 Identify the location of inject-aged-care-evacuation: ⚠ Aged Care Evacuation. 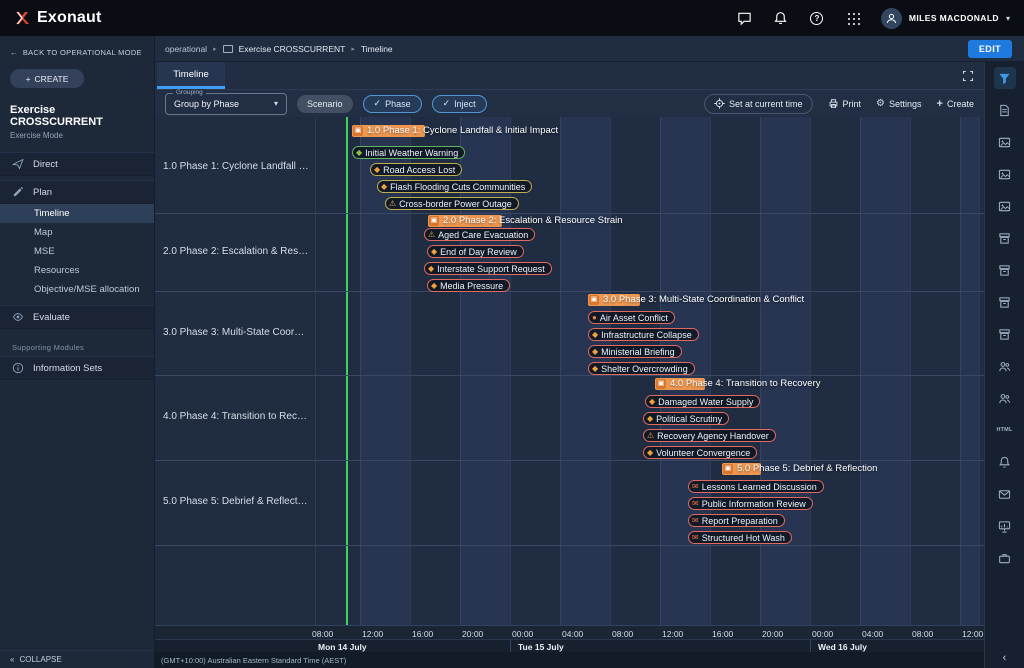
(480, 234).